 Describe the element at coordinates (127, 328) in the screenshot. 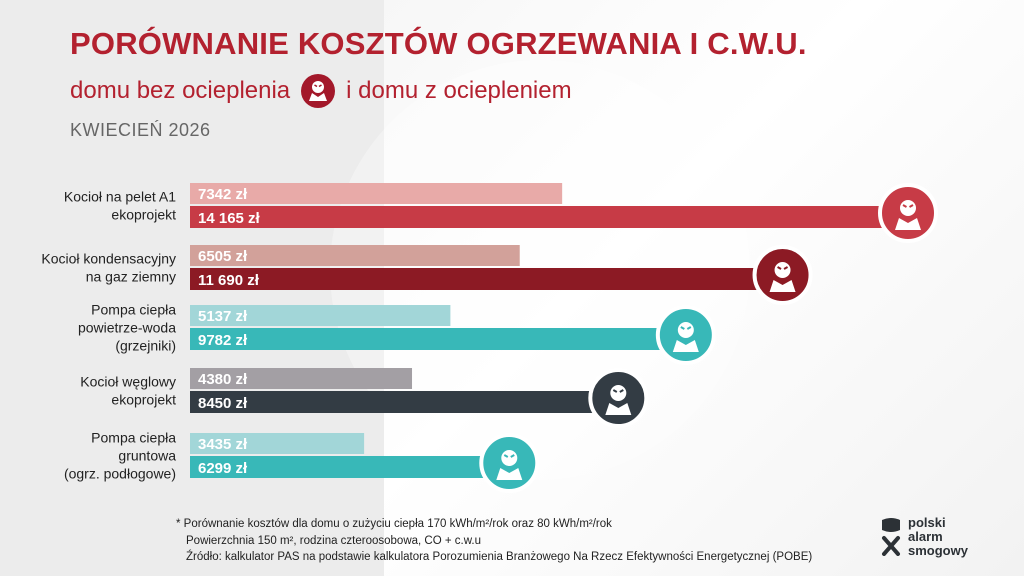

I see `category-label-3-2: powietrze-woda` at that location.